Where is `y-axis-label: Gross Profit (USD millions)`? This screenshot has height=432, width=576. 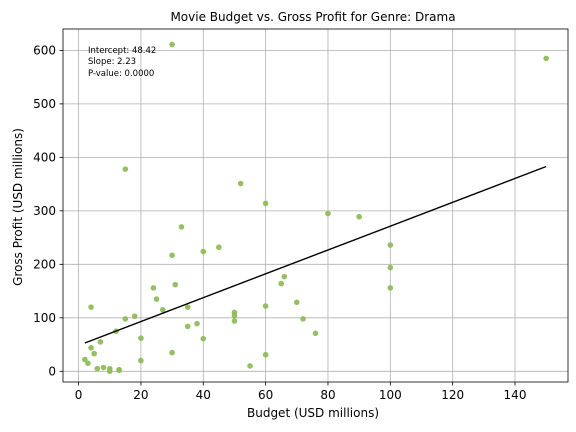
y-axis-label: Gross Profit (USD millions) is located at coordinates (18, 207).